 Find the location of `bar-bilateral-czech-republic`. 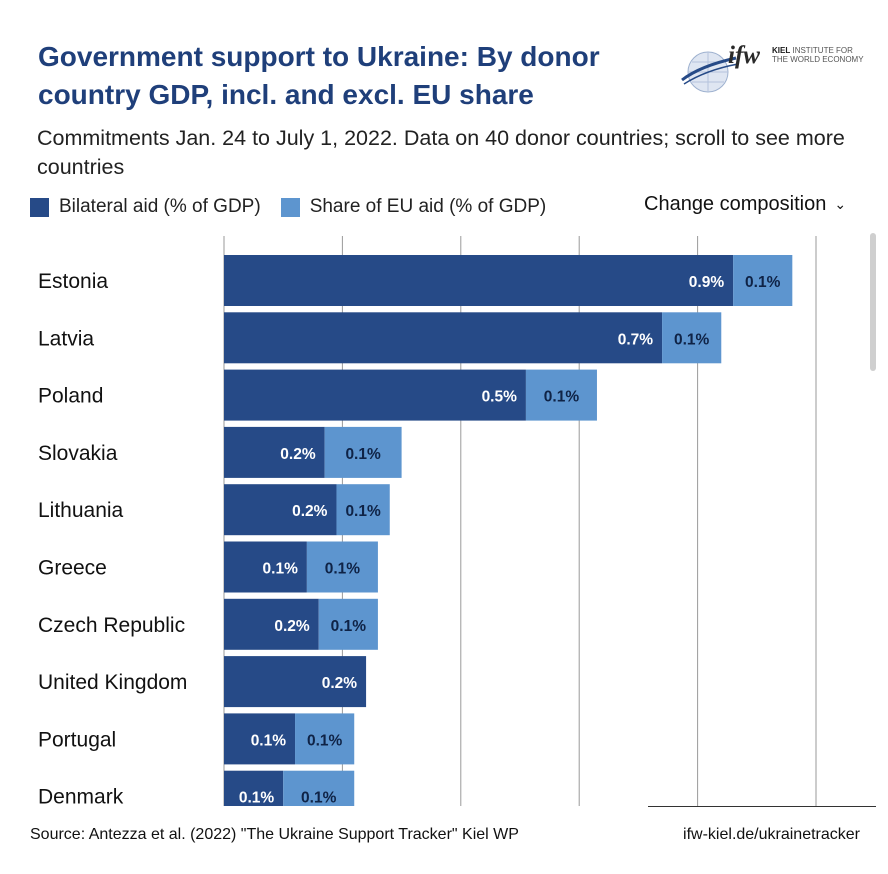

bar-bilateral-czech-republic is located at coordinates (271, 624).